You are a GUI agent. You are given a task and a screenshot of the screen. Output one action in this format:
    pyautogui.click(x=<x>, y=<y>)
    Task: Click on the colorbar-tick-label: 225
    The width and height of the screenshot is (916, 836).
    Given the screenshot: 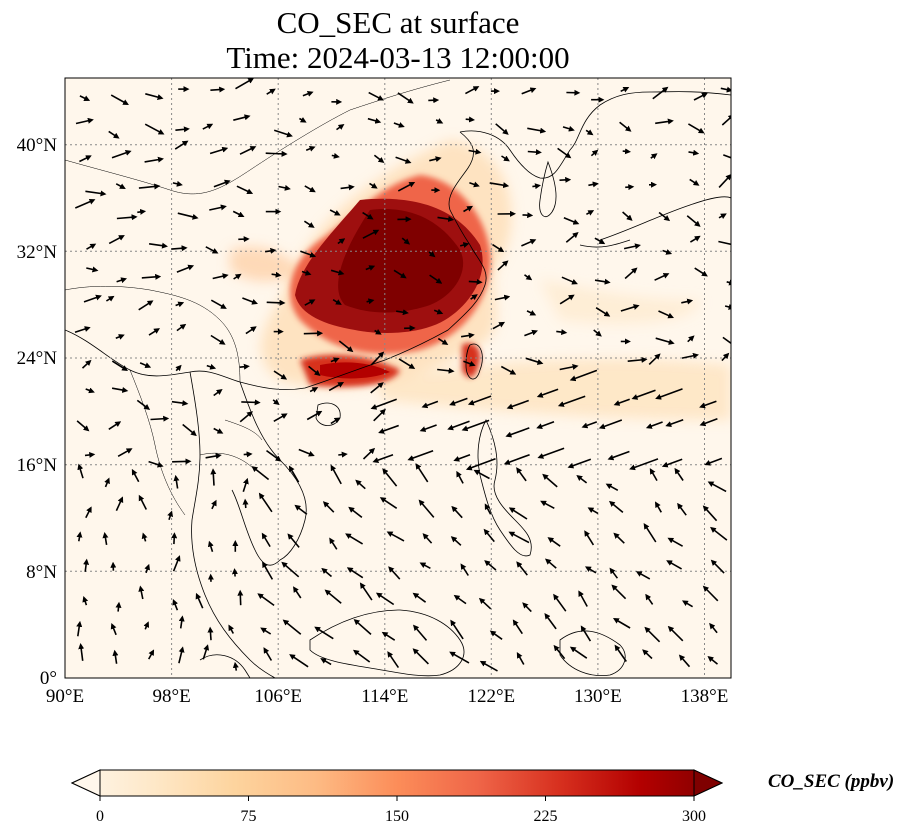 What is the action you would take?
    pyautogui.click(x=546, y=816)
    